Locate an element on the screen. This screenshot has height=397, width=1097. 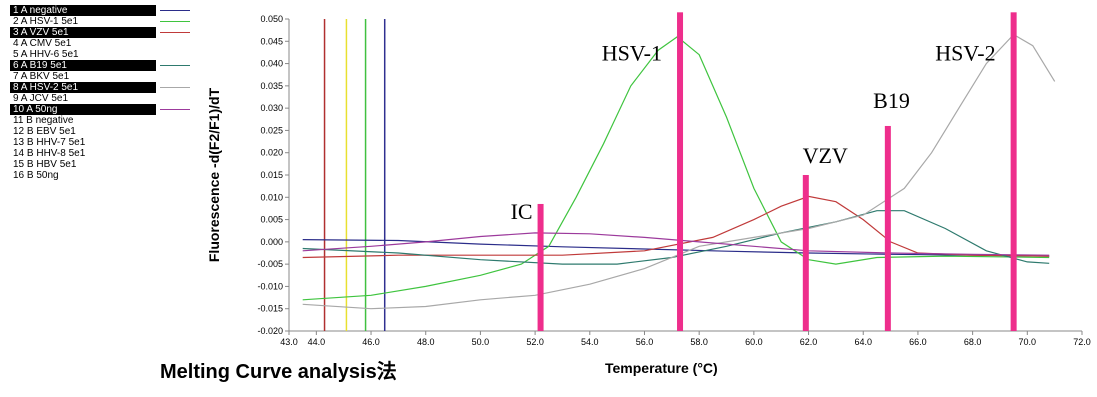
legend-item: 12 B EBV 5e1 is located at coordinates (110, 131).